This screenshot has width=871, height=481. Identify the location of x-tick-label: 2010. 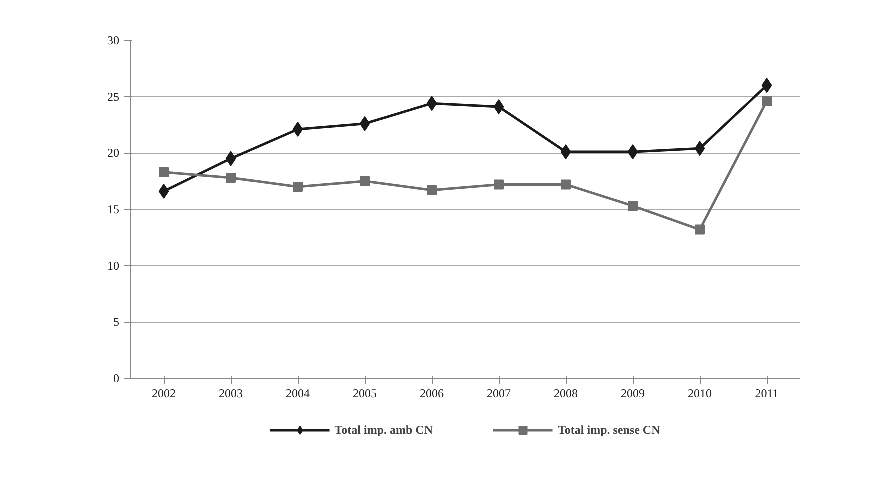
(700, 393).